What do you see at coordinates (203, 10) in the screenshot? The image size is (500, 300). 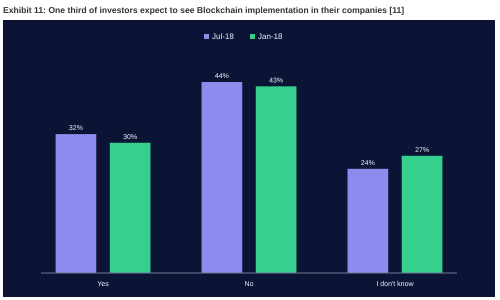 I see `chart-title: Exhibit 11: One third of investors expect to see Blockchain implementation in their companies [11]` at bounding box center [203, 10].